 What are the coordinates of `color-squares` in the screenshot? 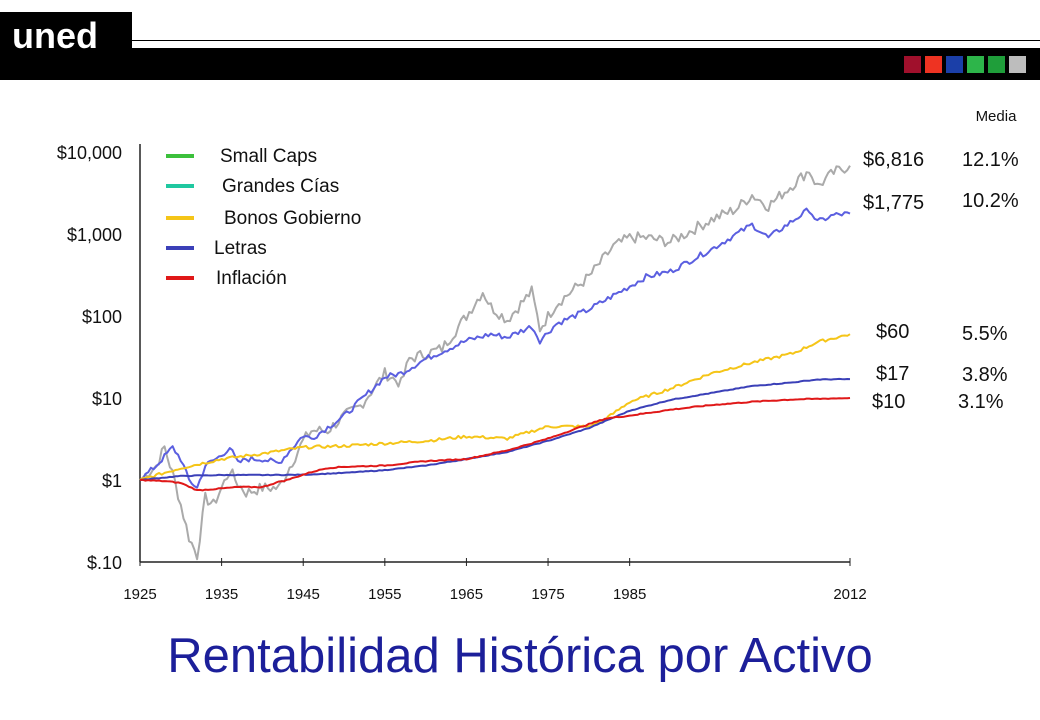 It's located at (965, 64).